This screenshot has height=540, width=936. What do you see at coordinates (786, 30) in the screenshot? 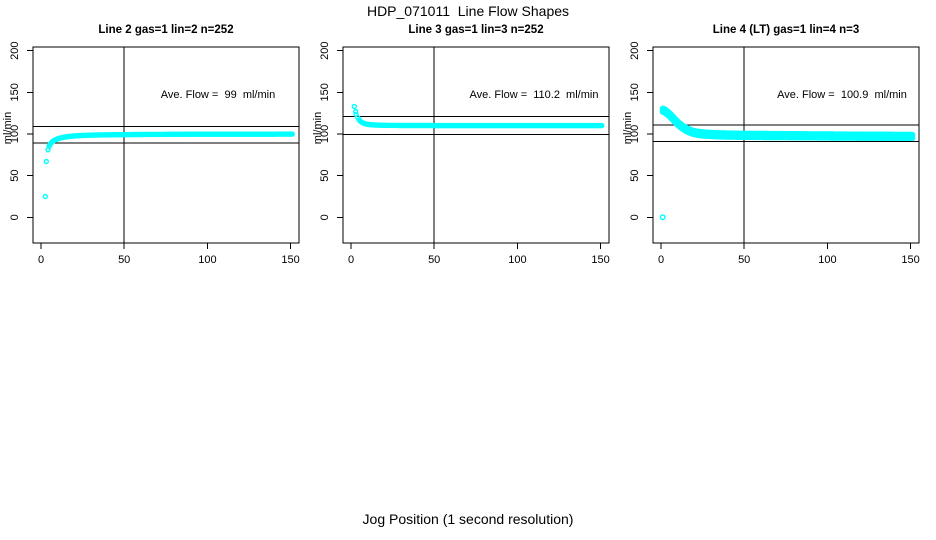
I see `panel-title: Line 4 (LT) gas=1 lin=4 n=3` at bounding box center [786, 30].